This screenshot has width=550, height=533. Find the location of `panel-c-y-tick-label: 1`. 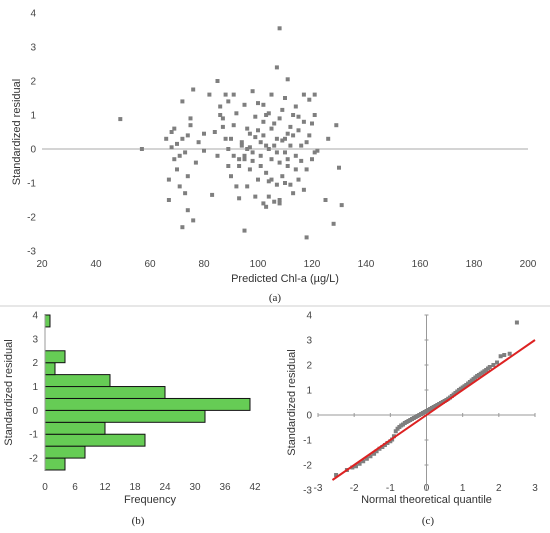

panel-c-y-tick-label: 1 is located at coordinates (309, 391).